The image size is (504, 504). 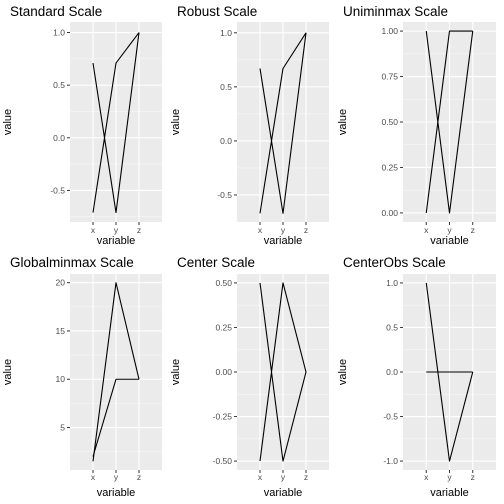 What do you see at coordinates (449, 477) in the screenshot?
I see `panel-6-x-tick-label: y` at bounding box center [449, 477].